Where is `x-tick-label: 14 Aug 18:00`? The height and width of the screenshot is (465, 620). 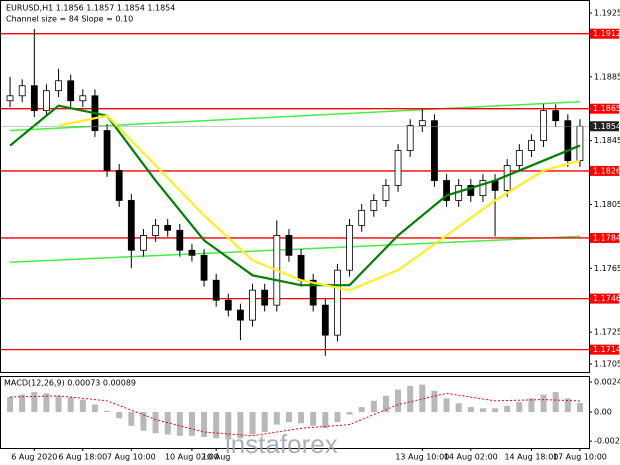
x-tick-label: 14 Aug 18:00 is located at coordinates (531, 457).